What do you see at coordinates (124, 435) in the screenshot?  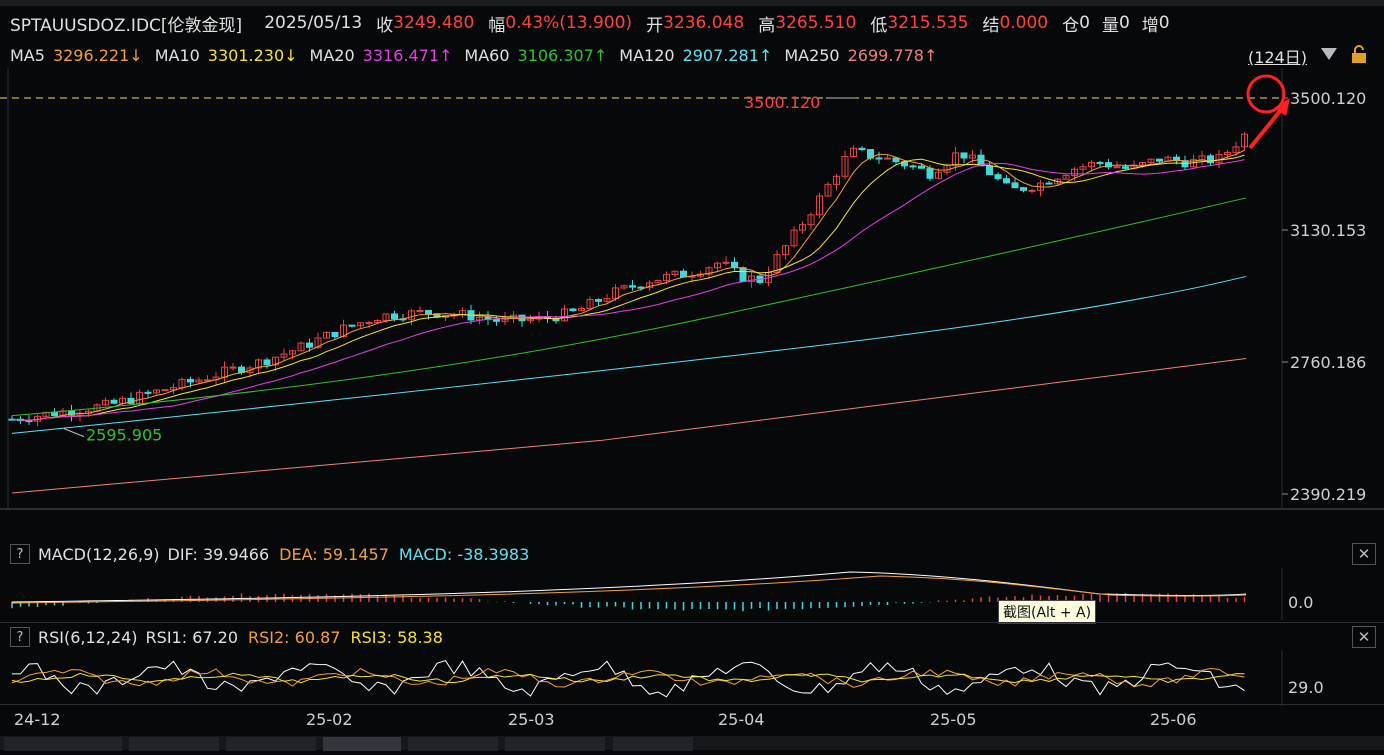 I see `low-annotation: 2595.905` at bounding box center [124, 435].